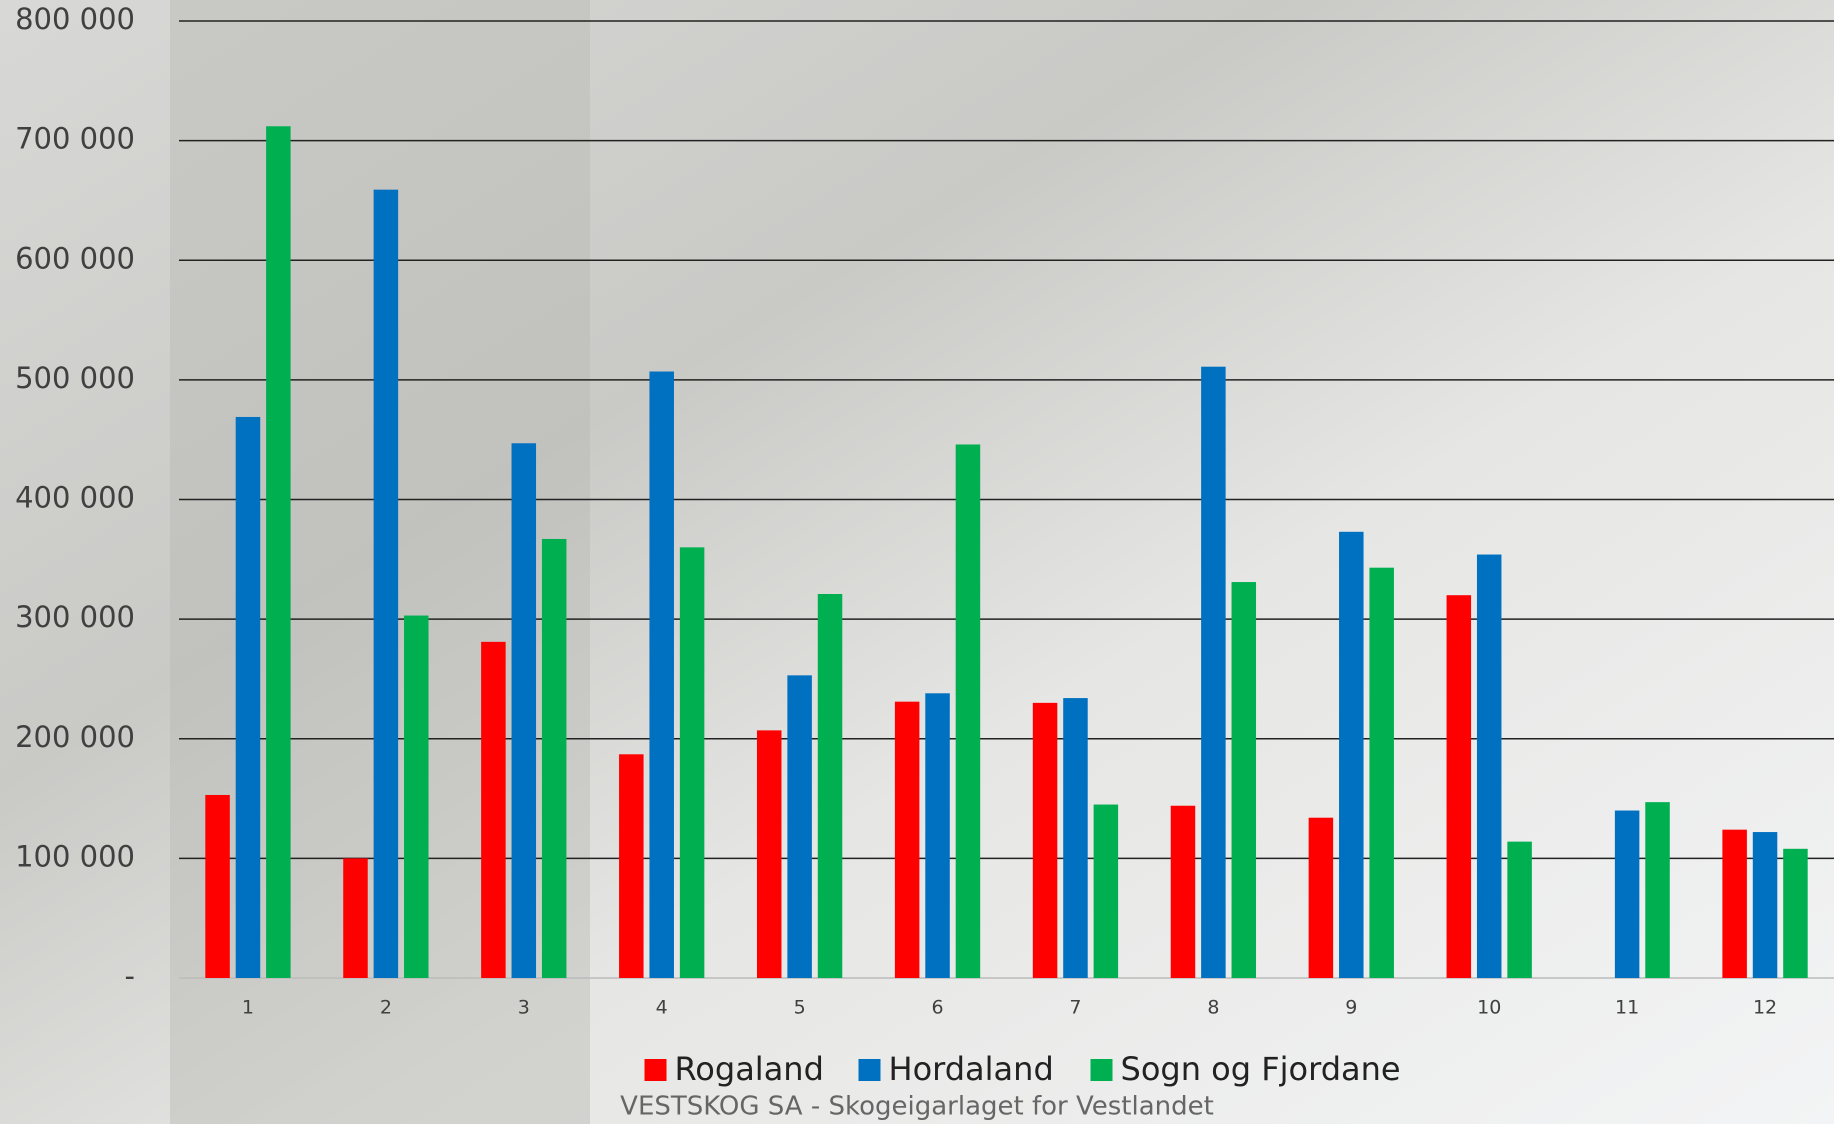  Describe the element at coordinates (524, 1008) in the screenshot. I see `x-tick-label: 3` at that location.